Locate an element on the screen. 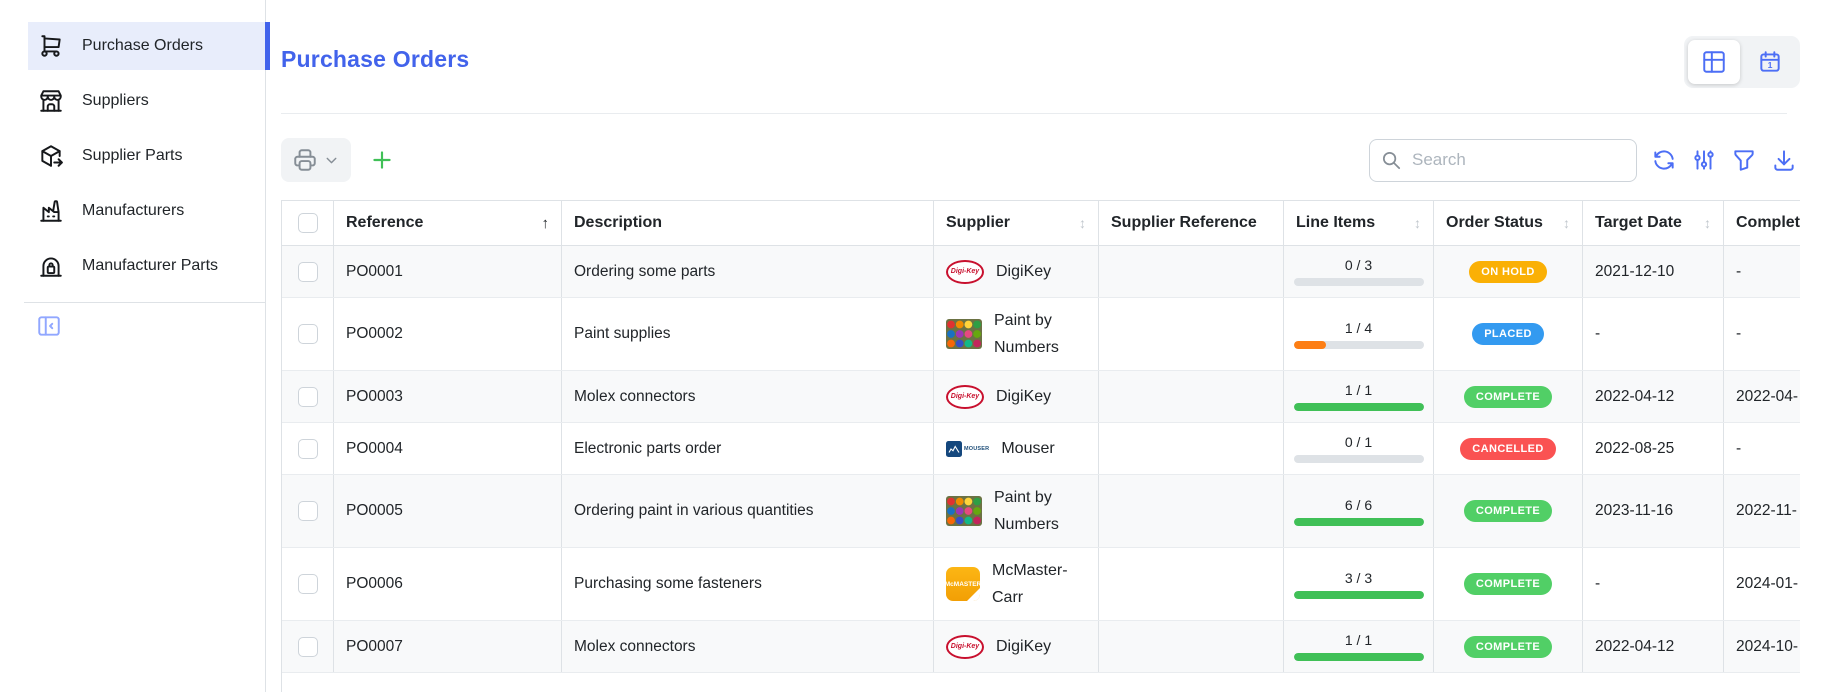 This screenshot has width=1831, height=692. status-badge: CANCELLED is located at coordinates (1508, 448).